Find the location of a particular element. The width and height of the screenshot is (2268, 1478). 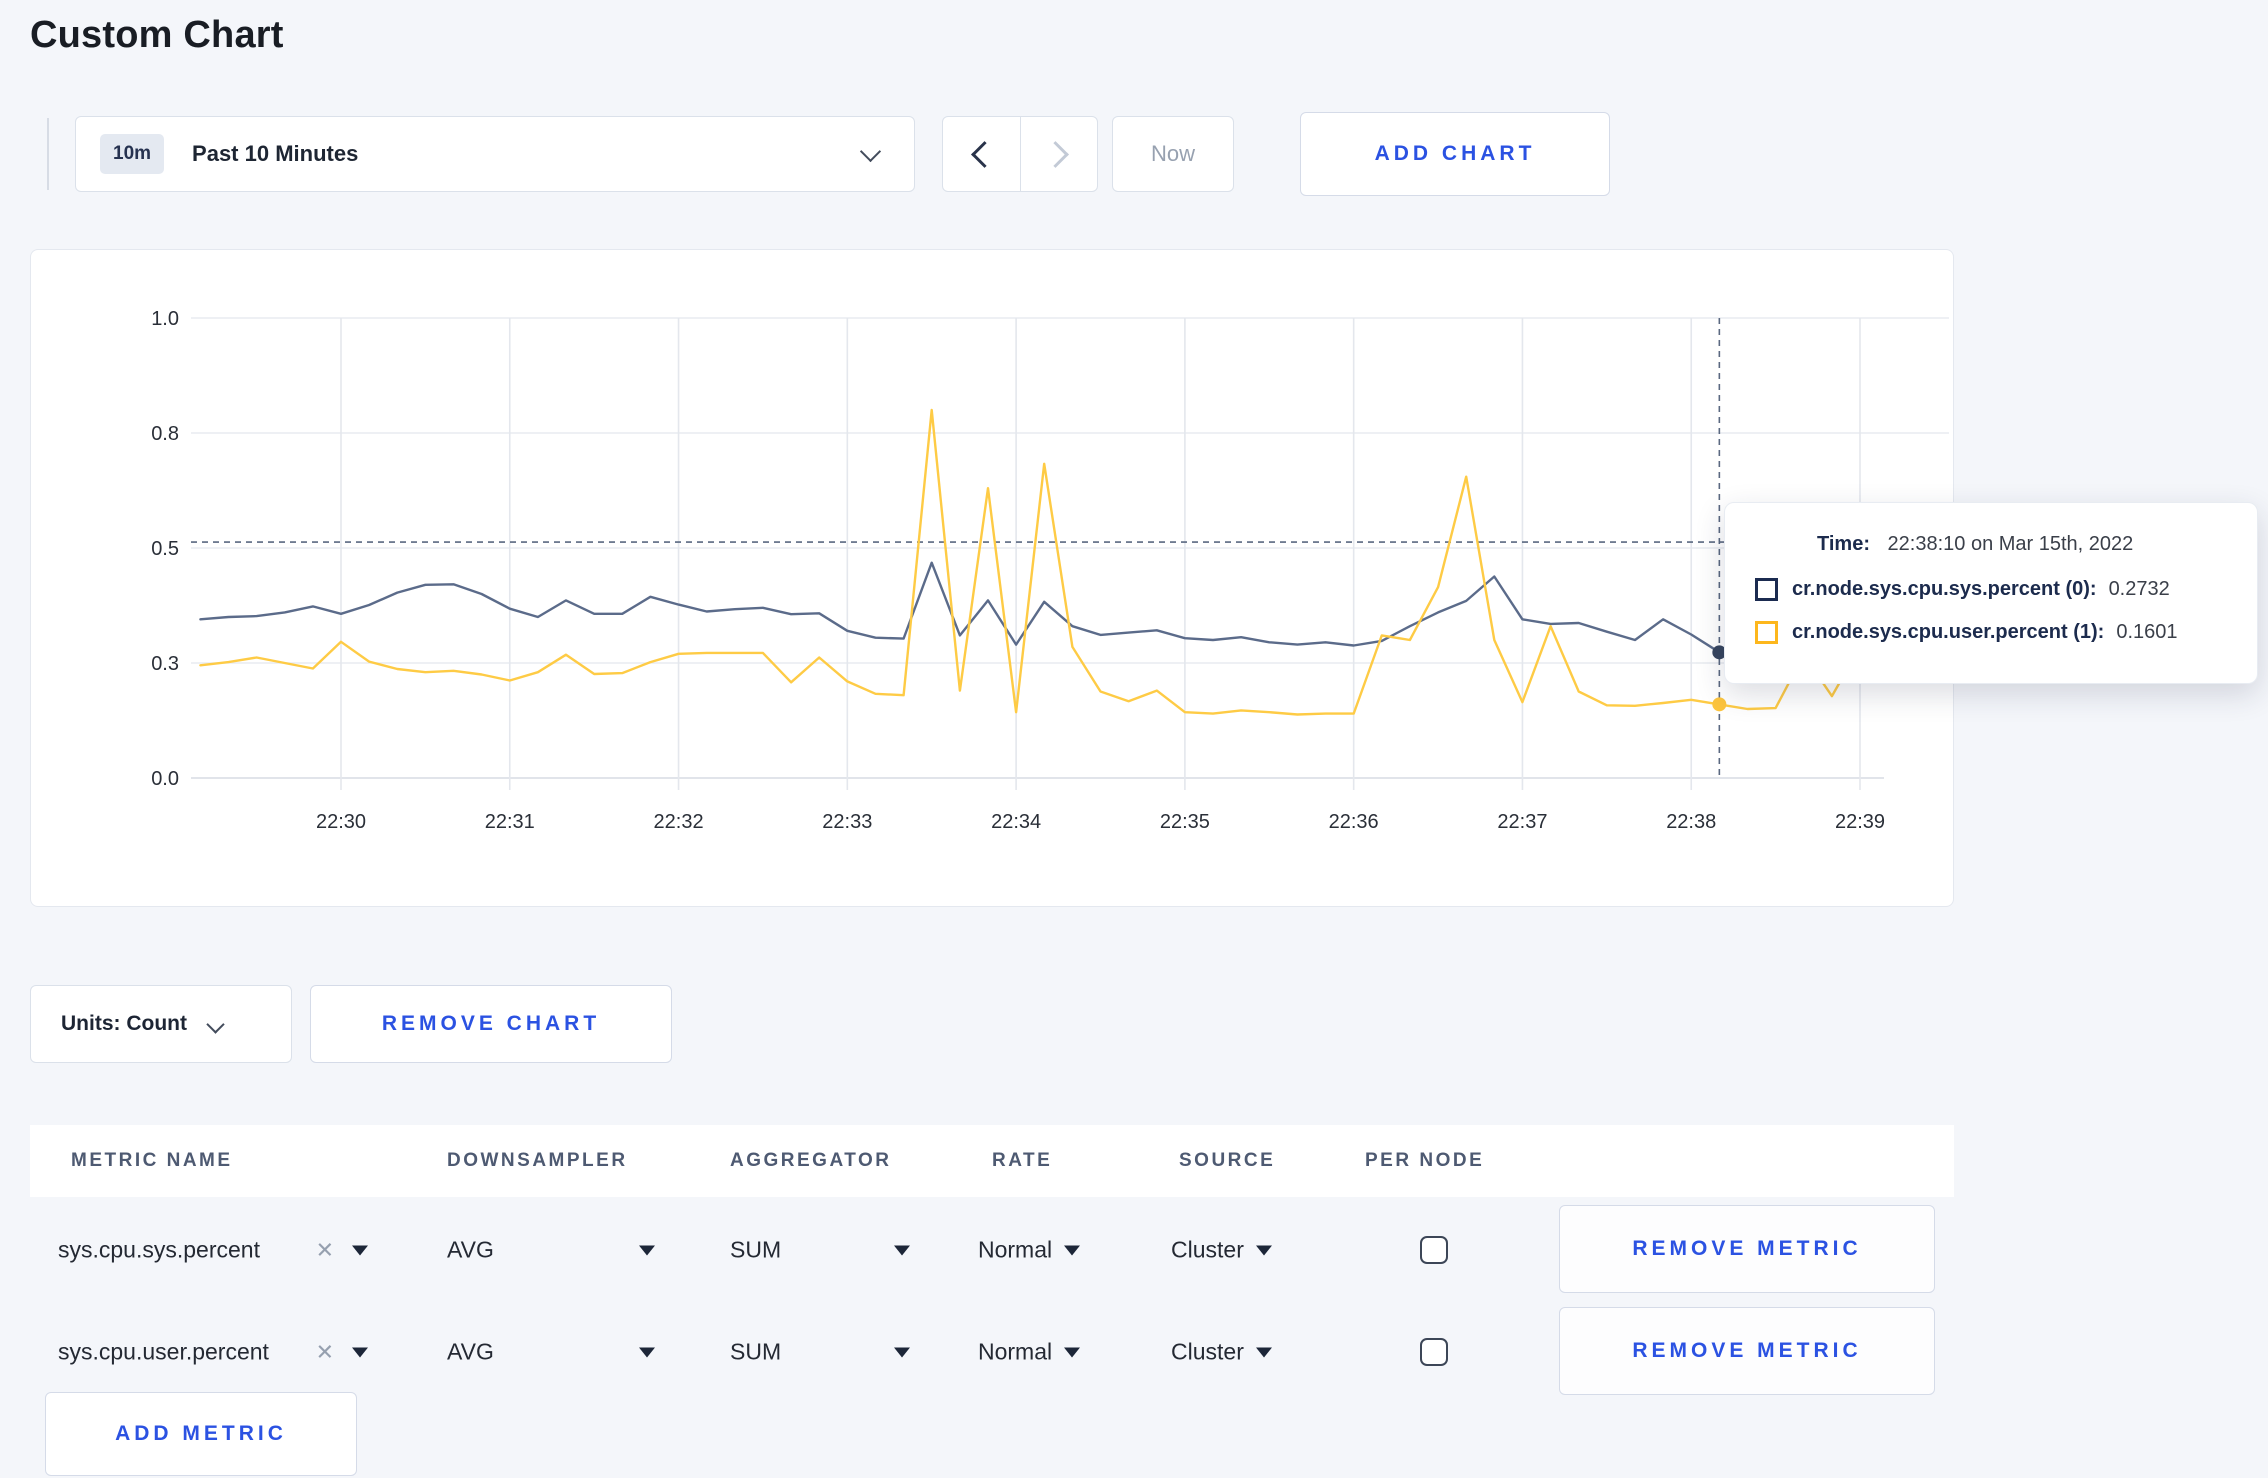

metric-name-select: sys.cpu.user.percent ✕ is located at coordinates (213, 1352).